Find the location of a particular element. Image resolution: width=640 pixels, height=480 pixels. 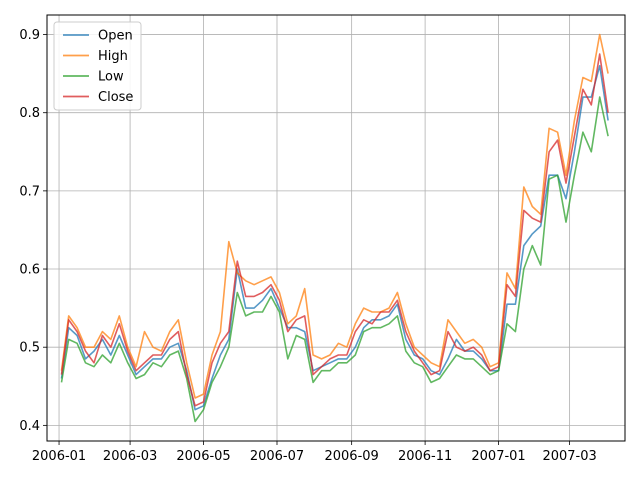

legend: Open High Low Close is located at coordinates (97, 66).